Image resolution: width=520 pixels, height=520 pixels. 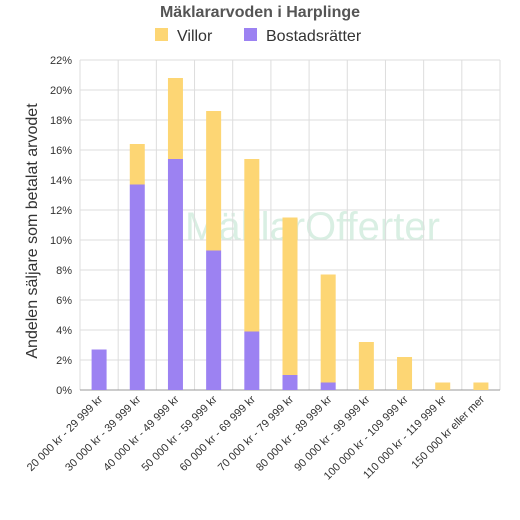 What do you see at coordinates (61, 151) in the screenshot?
I see `y-tick-label: 16%` at bounding box center [61, 151].